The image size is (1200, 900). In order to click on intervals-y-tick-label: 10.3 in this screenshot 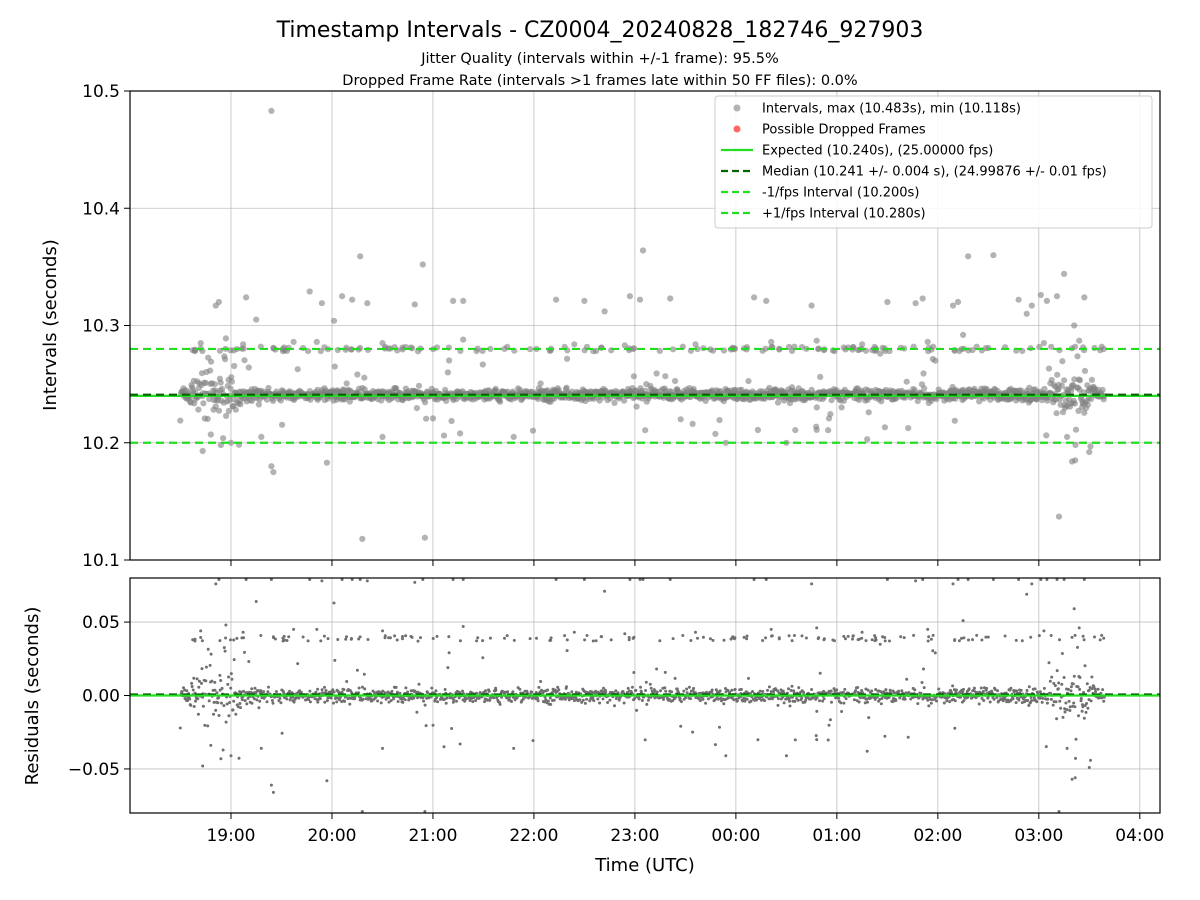, I will do `click(101, 327)`.